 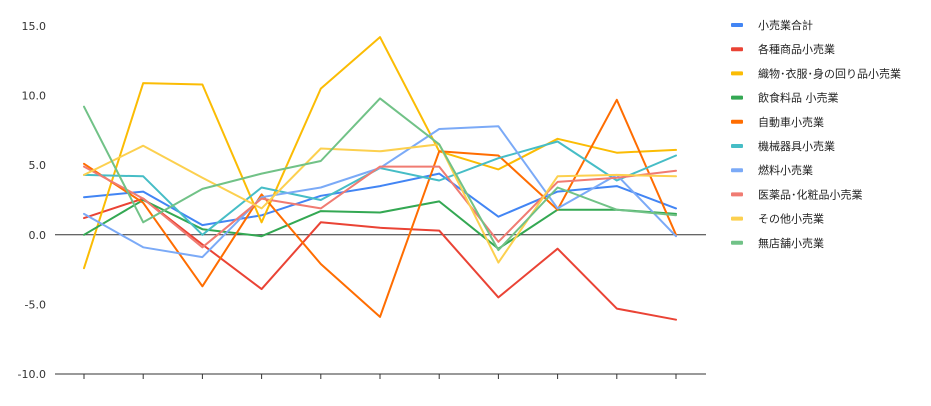 What do you see at coordinates (32, 200) in the screenshot?
I see `y-axis-labels: 15.0 10.0 5.0 0.0 -5.0 -10.0` at bounding box center [32, 200].